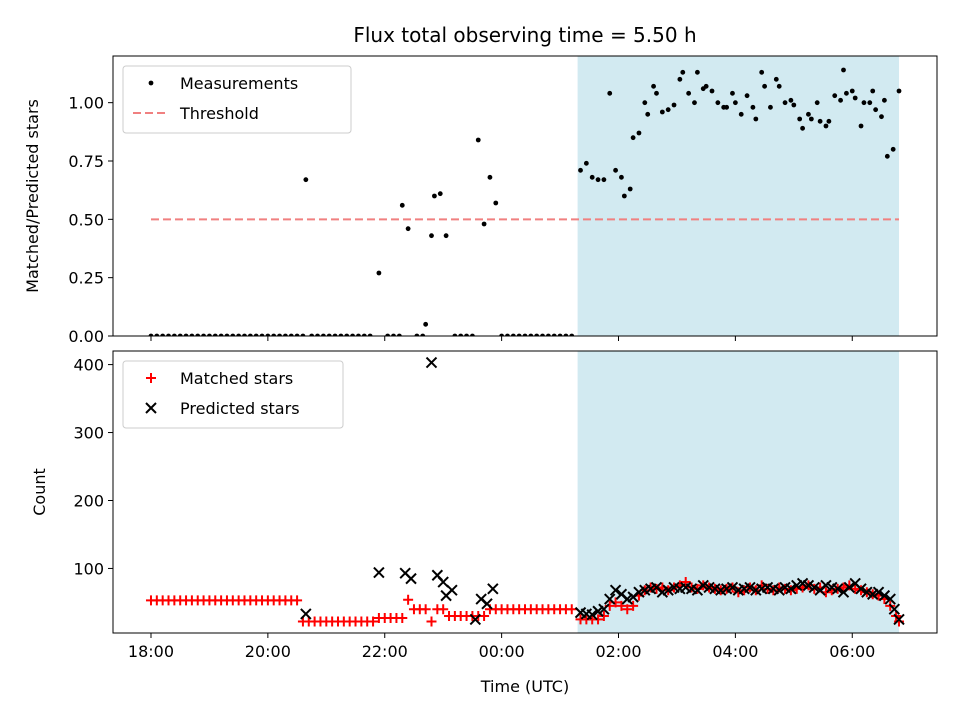  What do you see at coordinates (738, 196) in the screenshot?
I see `observing-window-span` at bounding box center [738, 196].